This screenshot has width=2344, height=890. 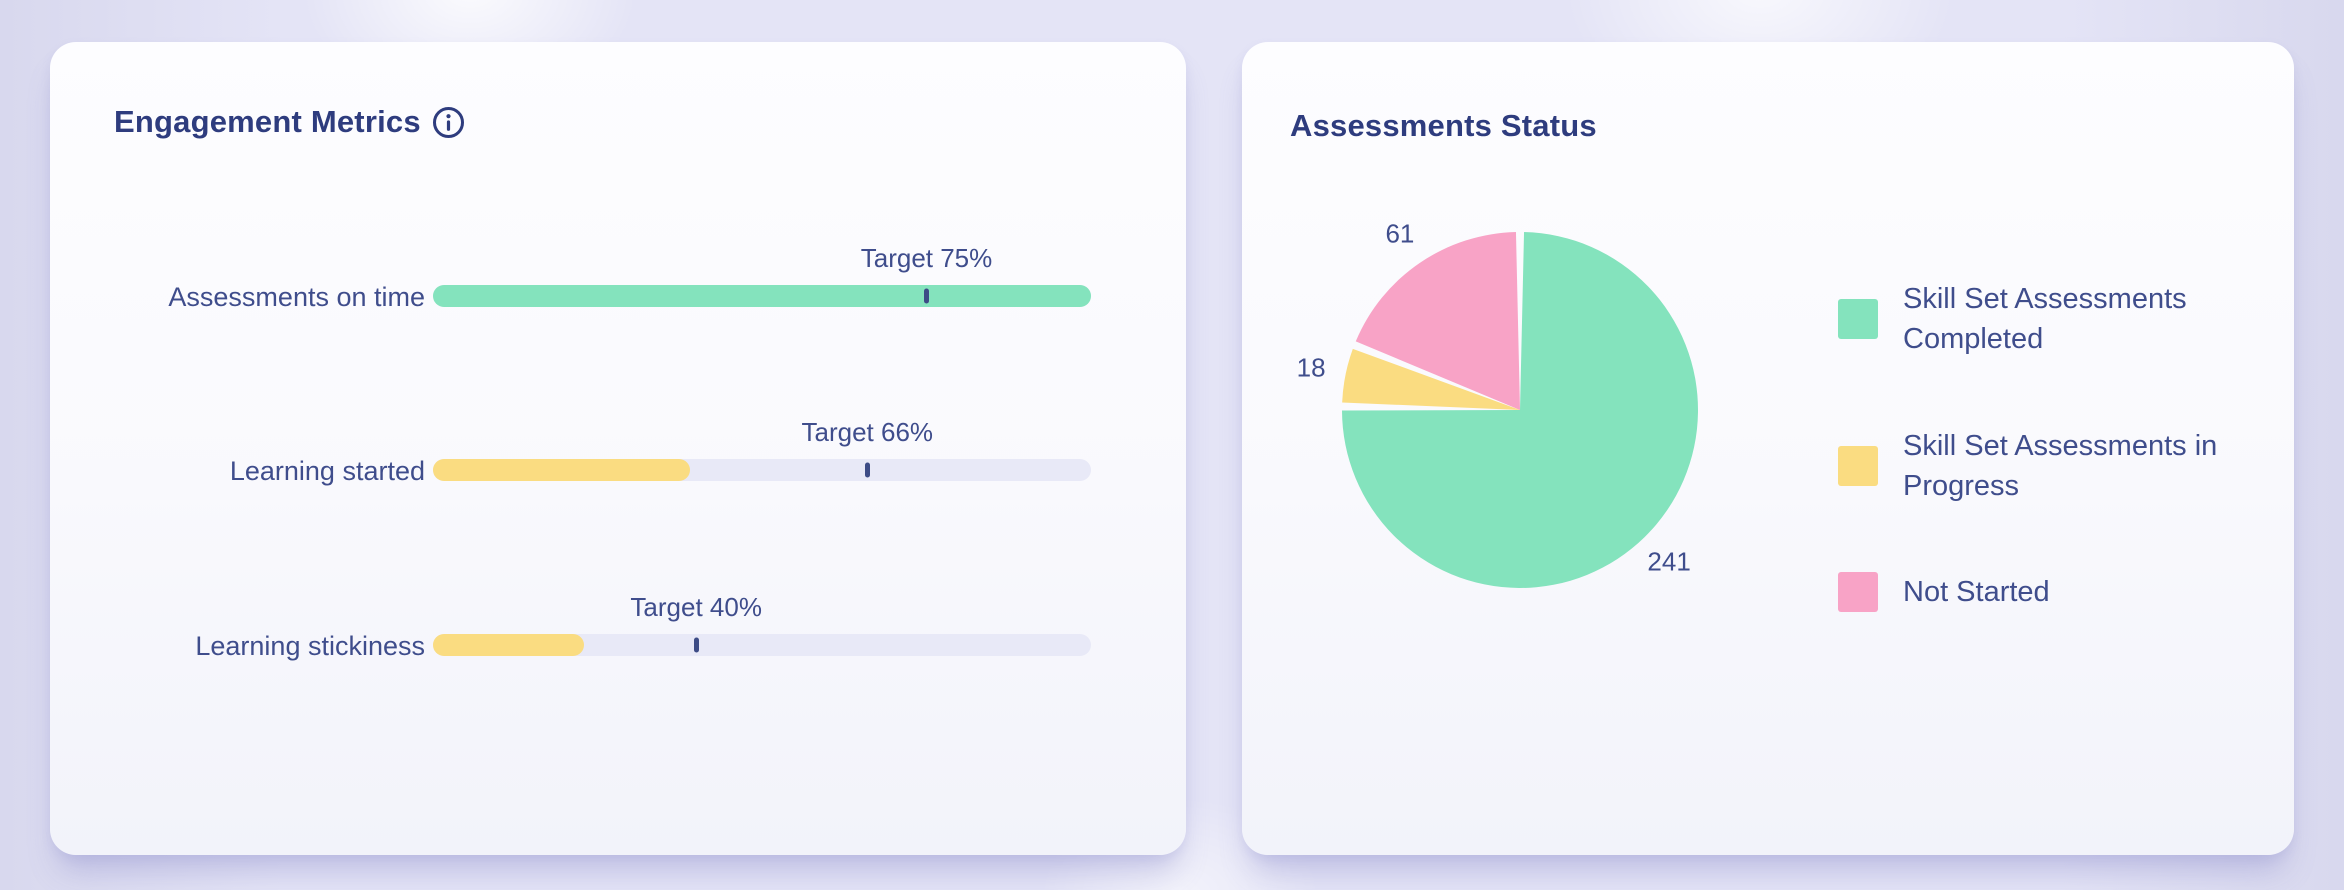 I want to click on assessments-card-title: Assessments Status, so click(x=1443, y=125).